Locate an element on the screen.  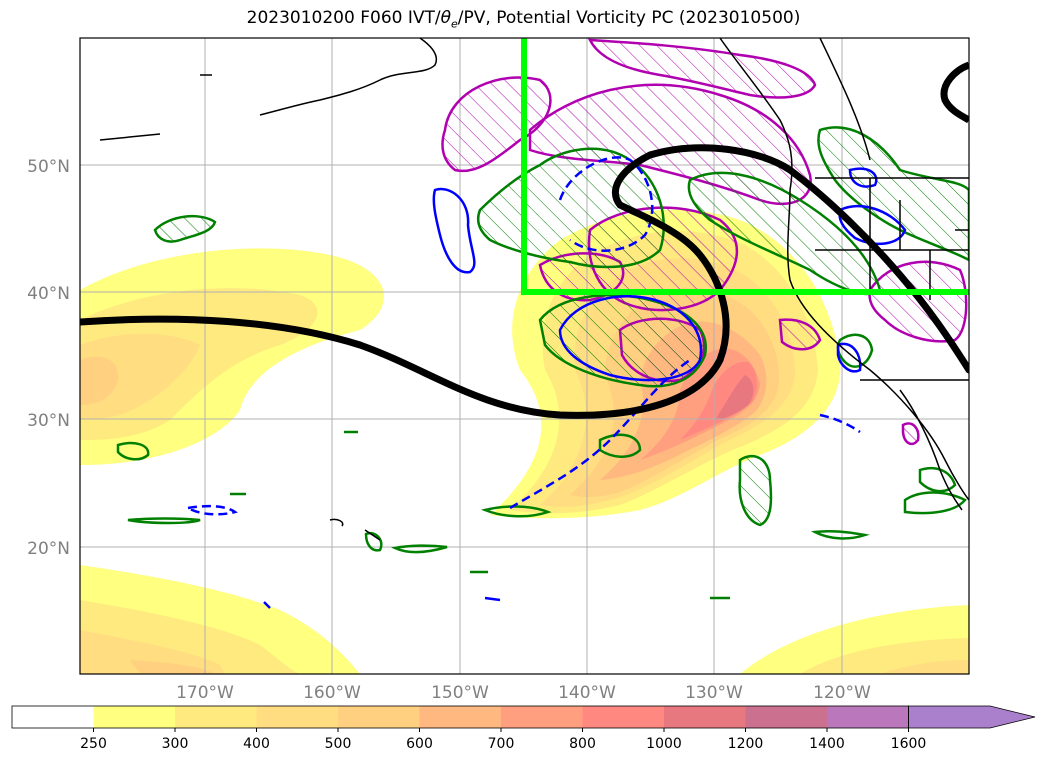
colorbar-label: 300 is located at coordinates (175, 744).